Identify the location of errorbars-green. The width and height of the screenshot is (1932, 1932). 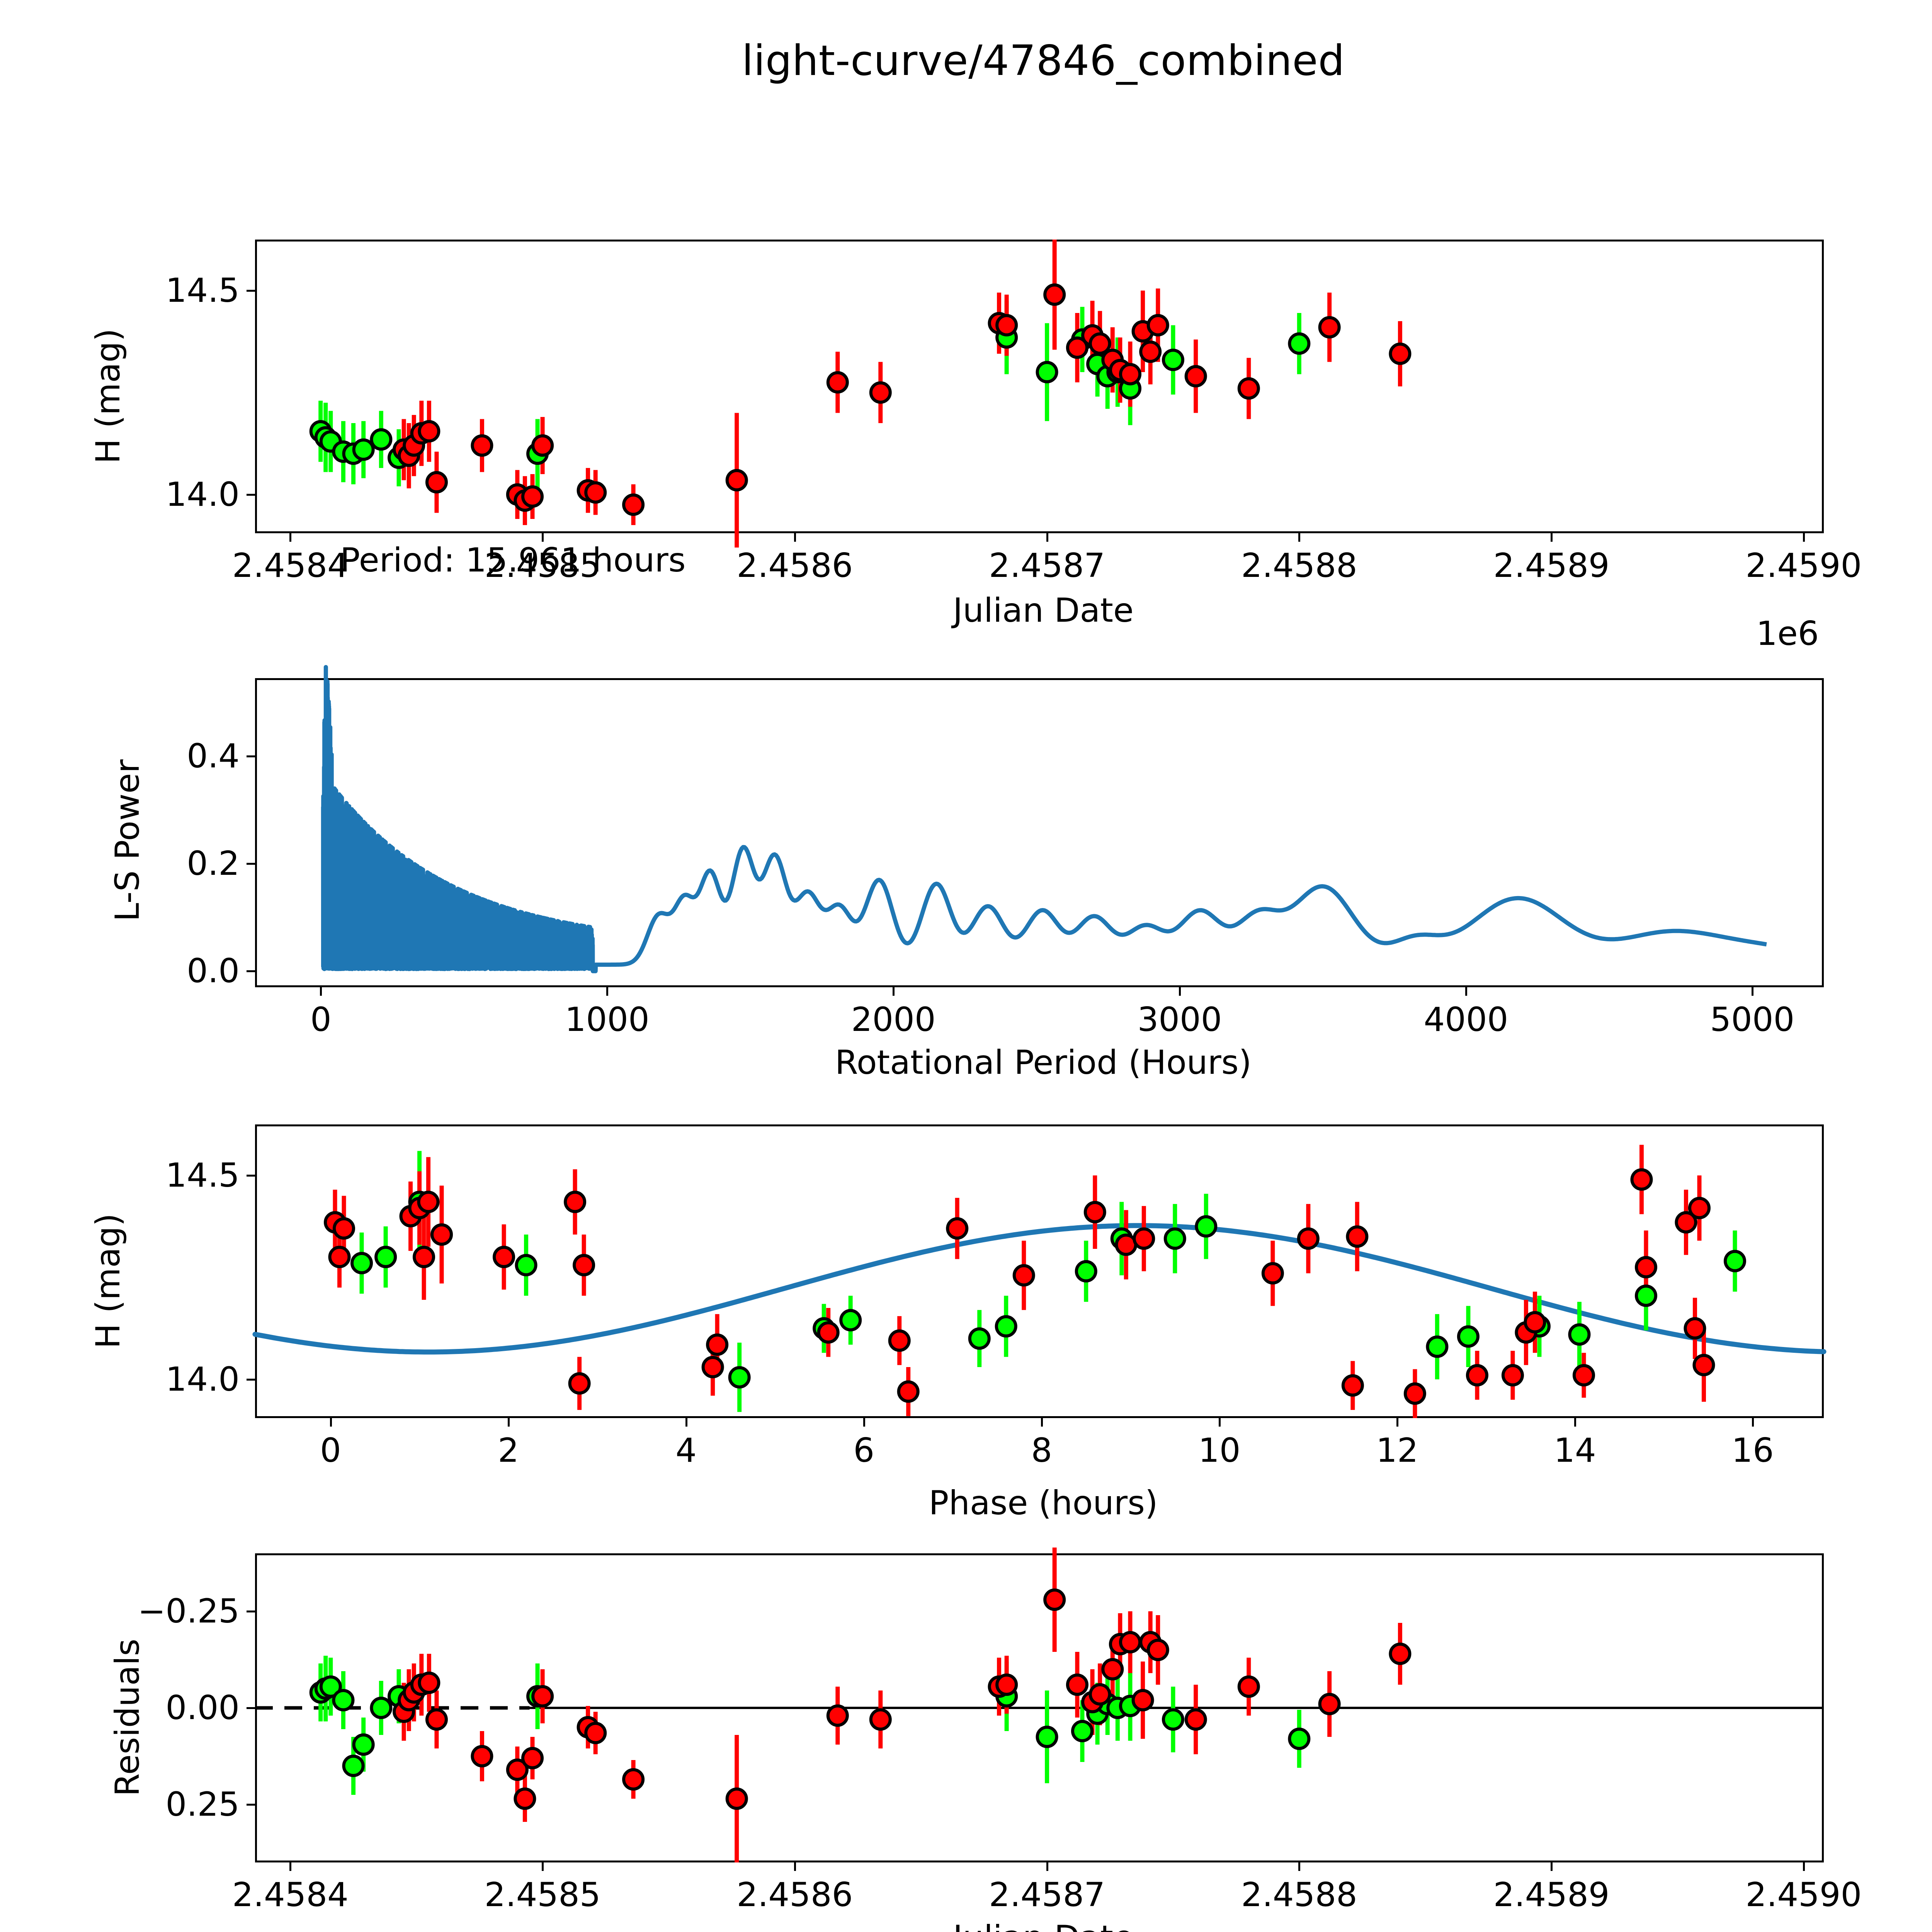
(809, 1726).